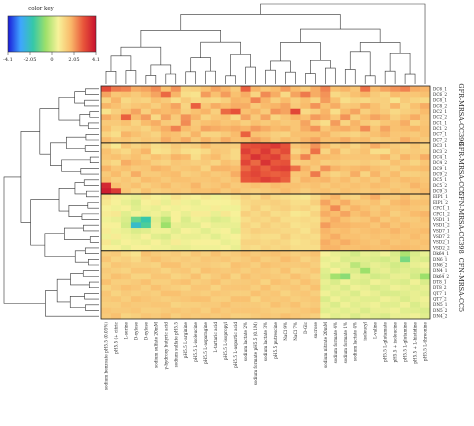 The image size is (474, 426). I want to click on row-label: DC8_2, so click(440, 105).